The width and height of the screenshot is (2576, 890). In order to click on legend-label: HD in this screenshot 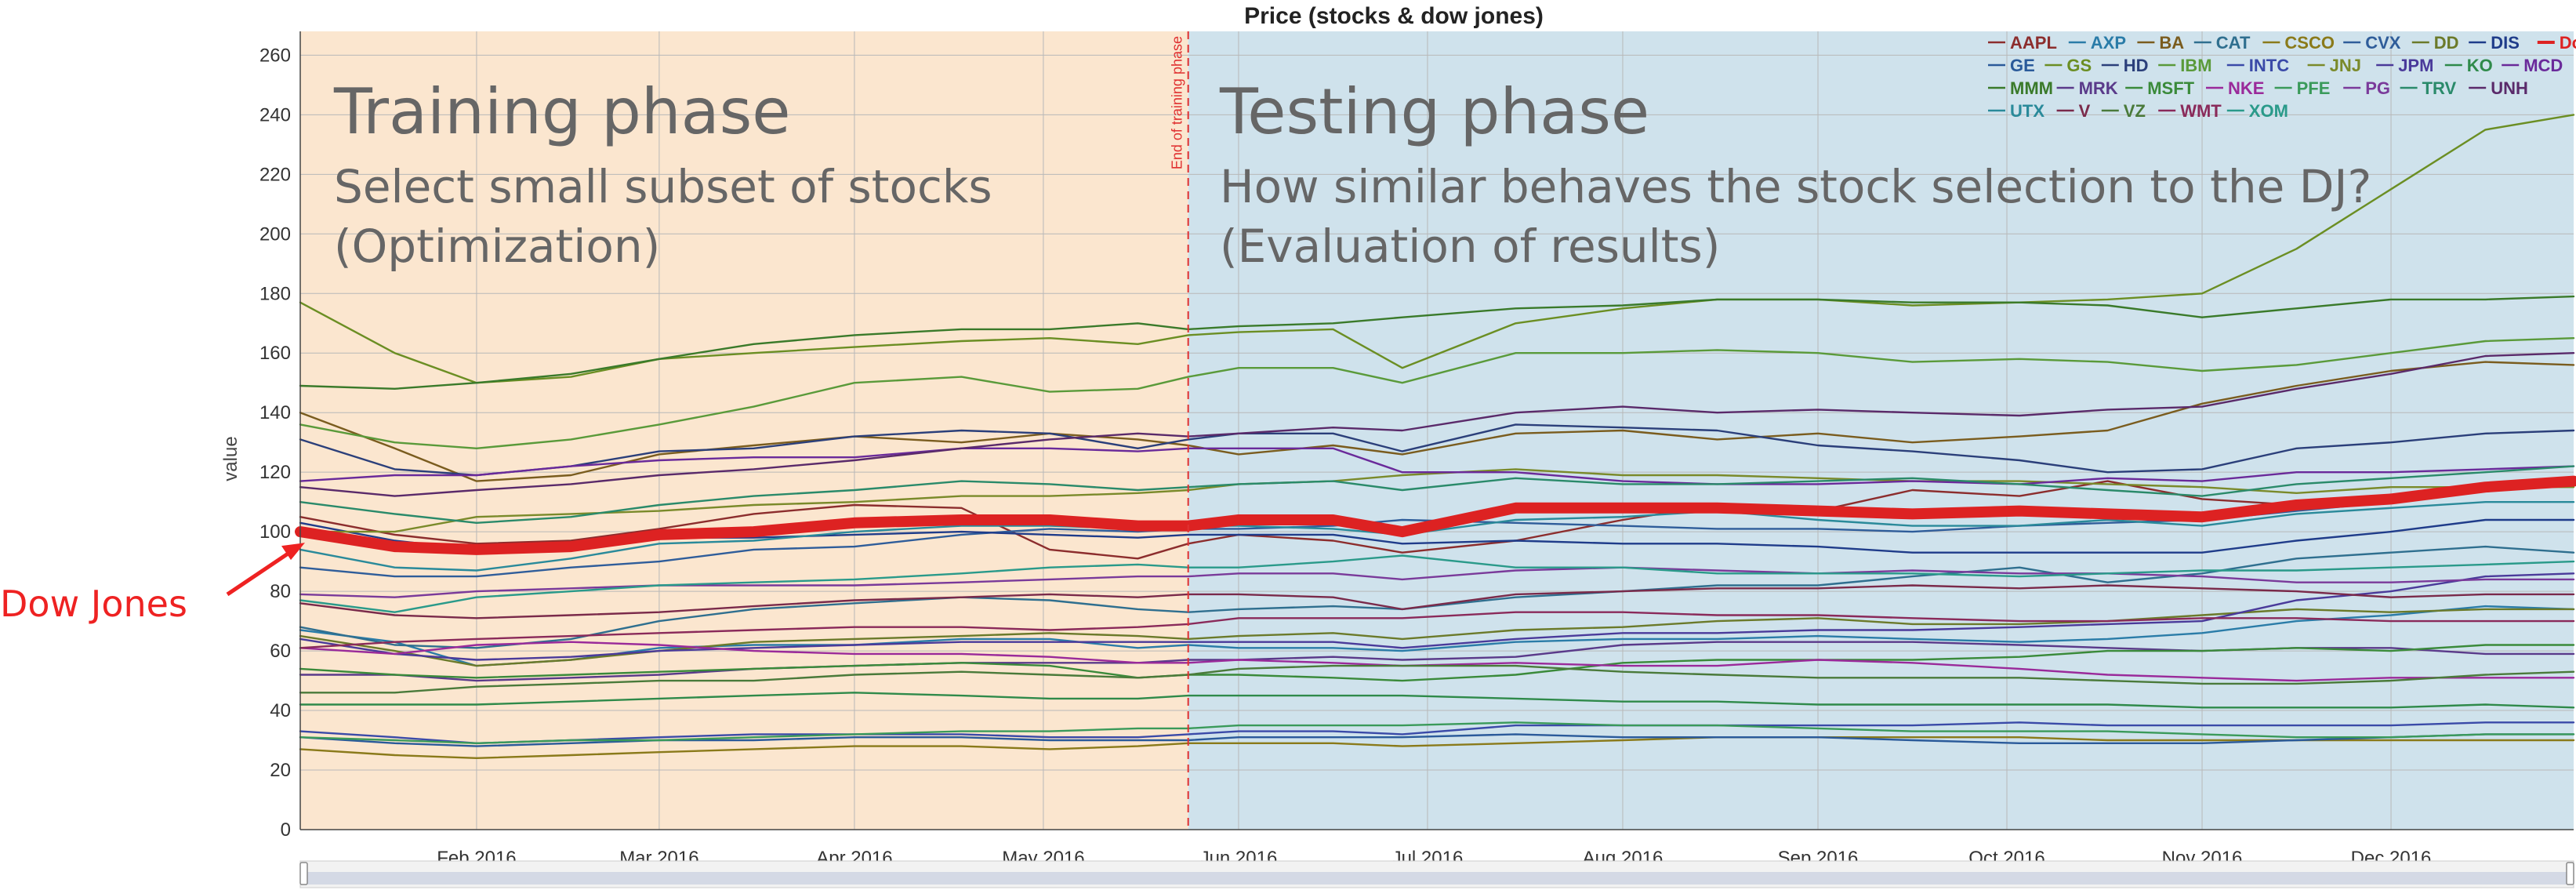, I will do `click(2136, 65)`.